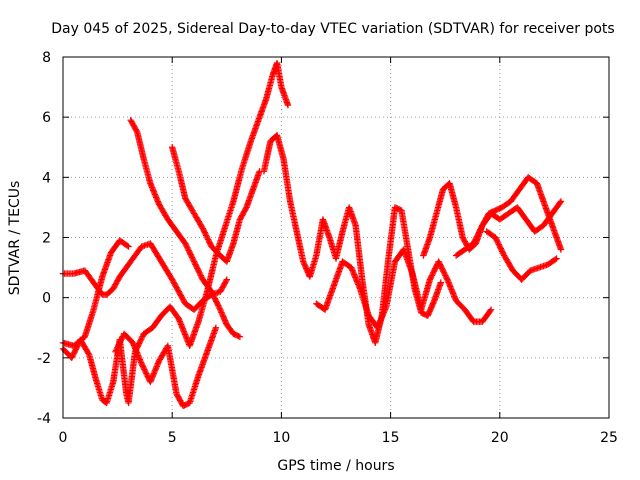 The image size is (640, 480). I want to click on y-tick-label: -2, so click(44, 359).